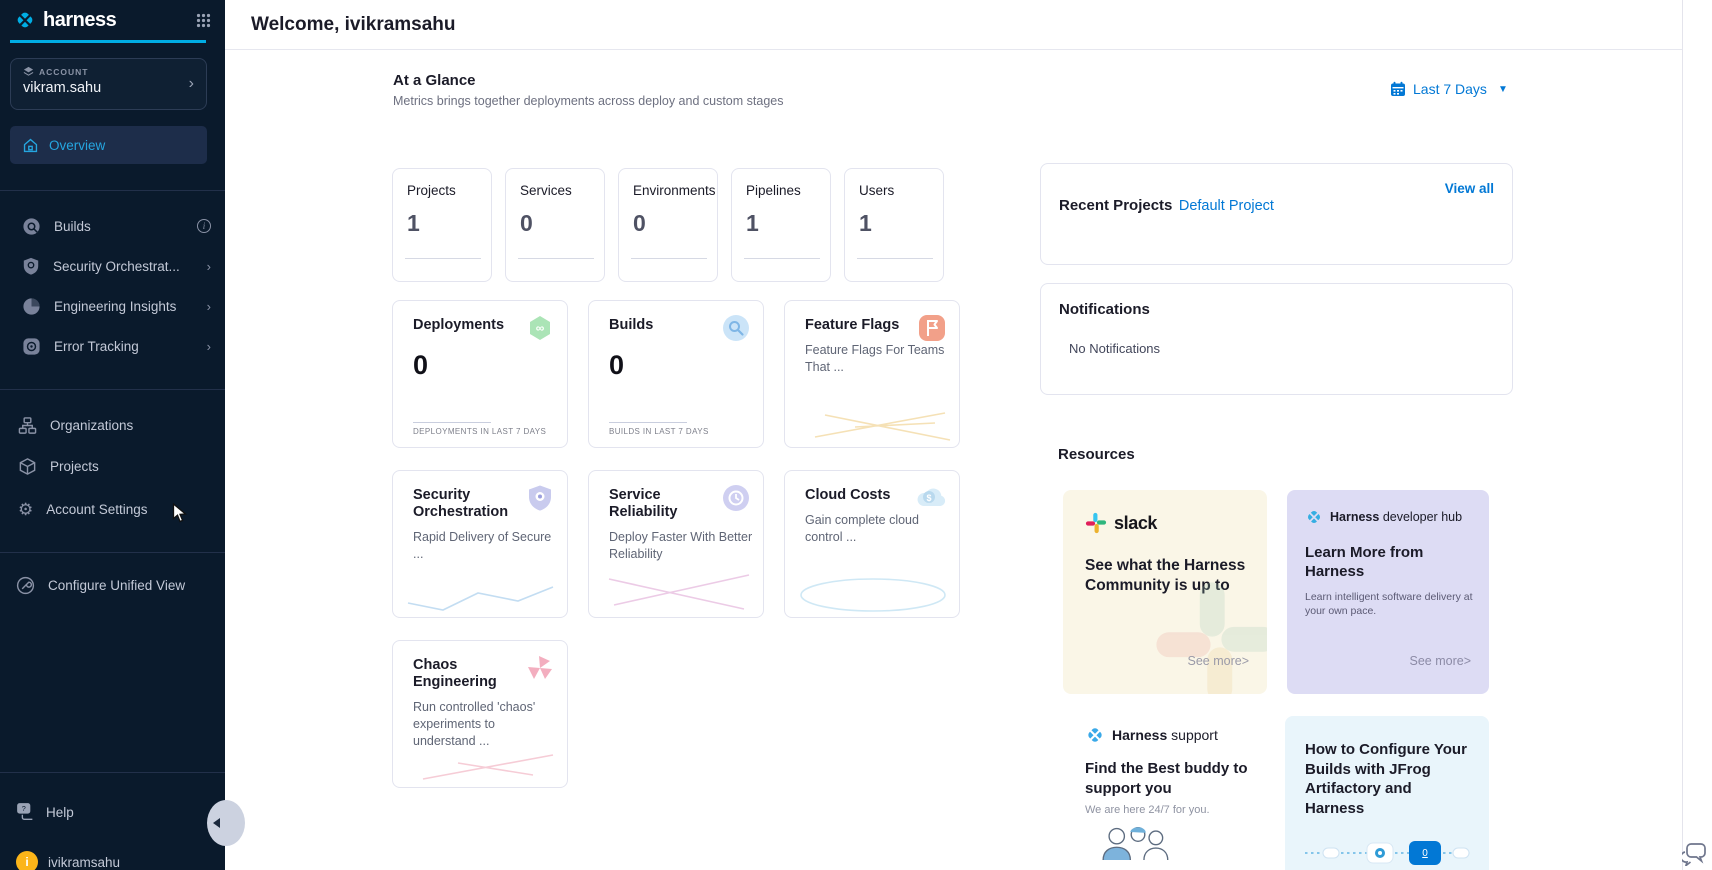 This screenshot has height=870, width=1712. Describe the element at coordinates (1165, 735) in the screenshot. I see `support-brand-label: Harness support` at that location.